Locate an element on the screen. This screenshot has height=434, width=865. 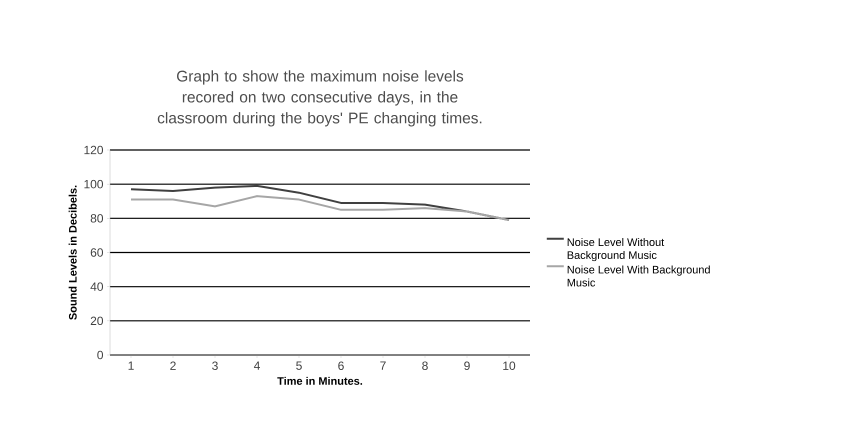
y-tick-label: 60 is located at coordinates (97, 252).